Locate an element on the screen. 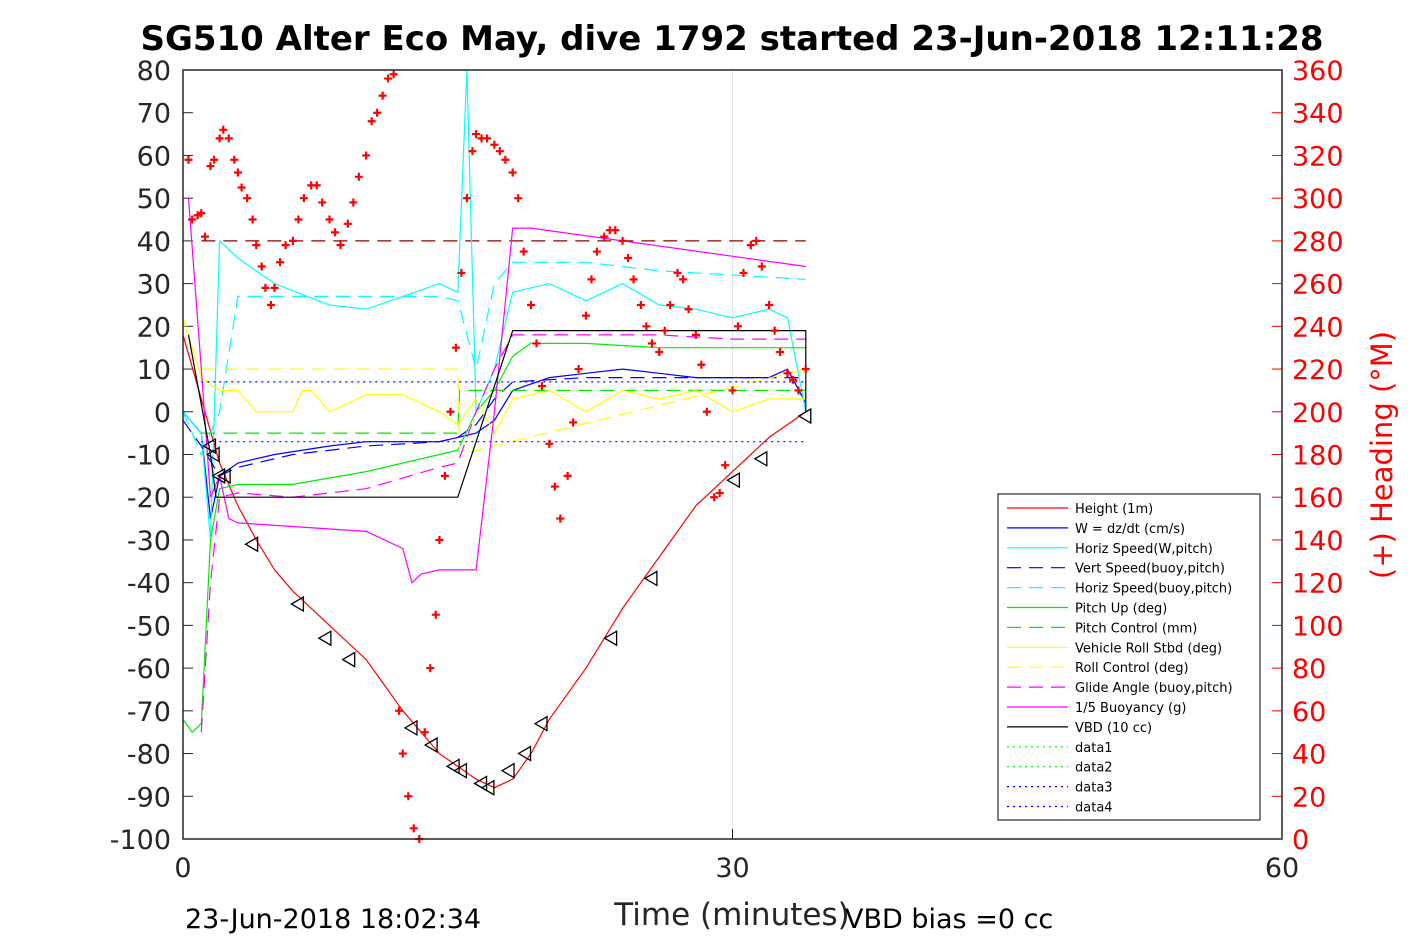 Image resolution: width=1417 pixels, height=945 pixels. legend-label-3: Vert Speed(buoy,pitch) is located at coordinates (1150, 569).